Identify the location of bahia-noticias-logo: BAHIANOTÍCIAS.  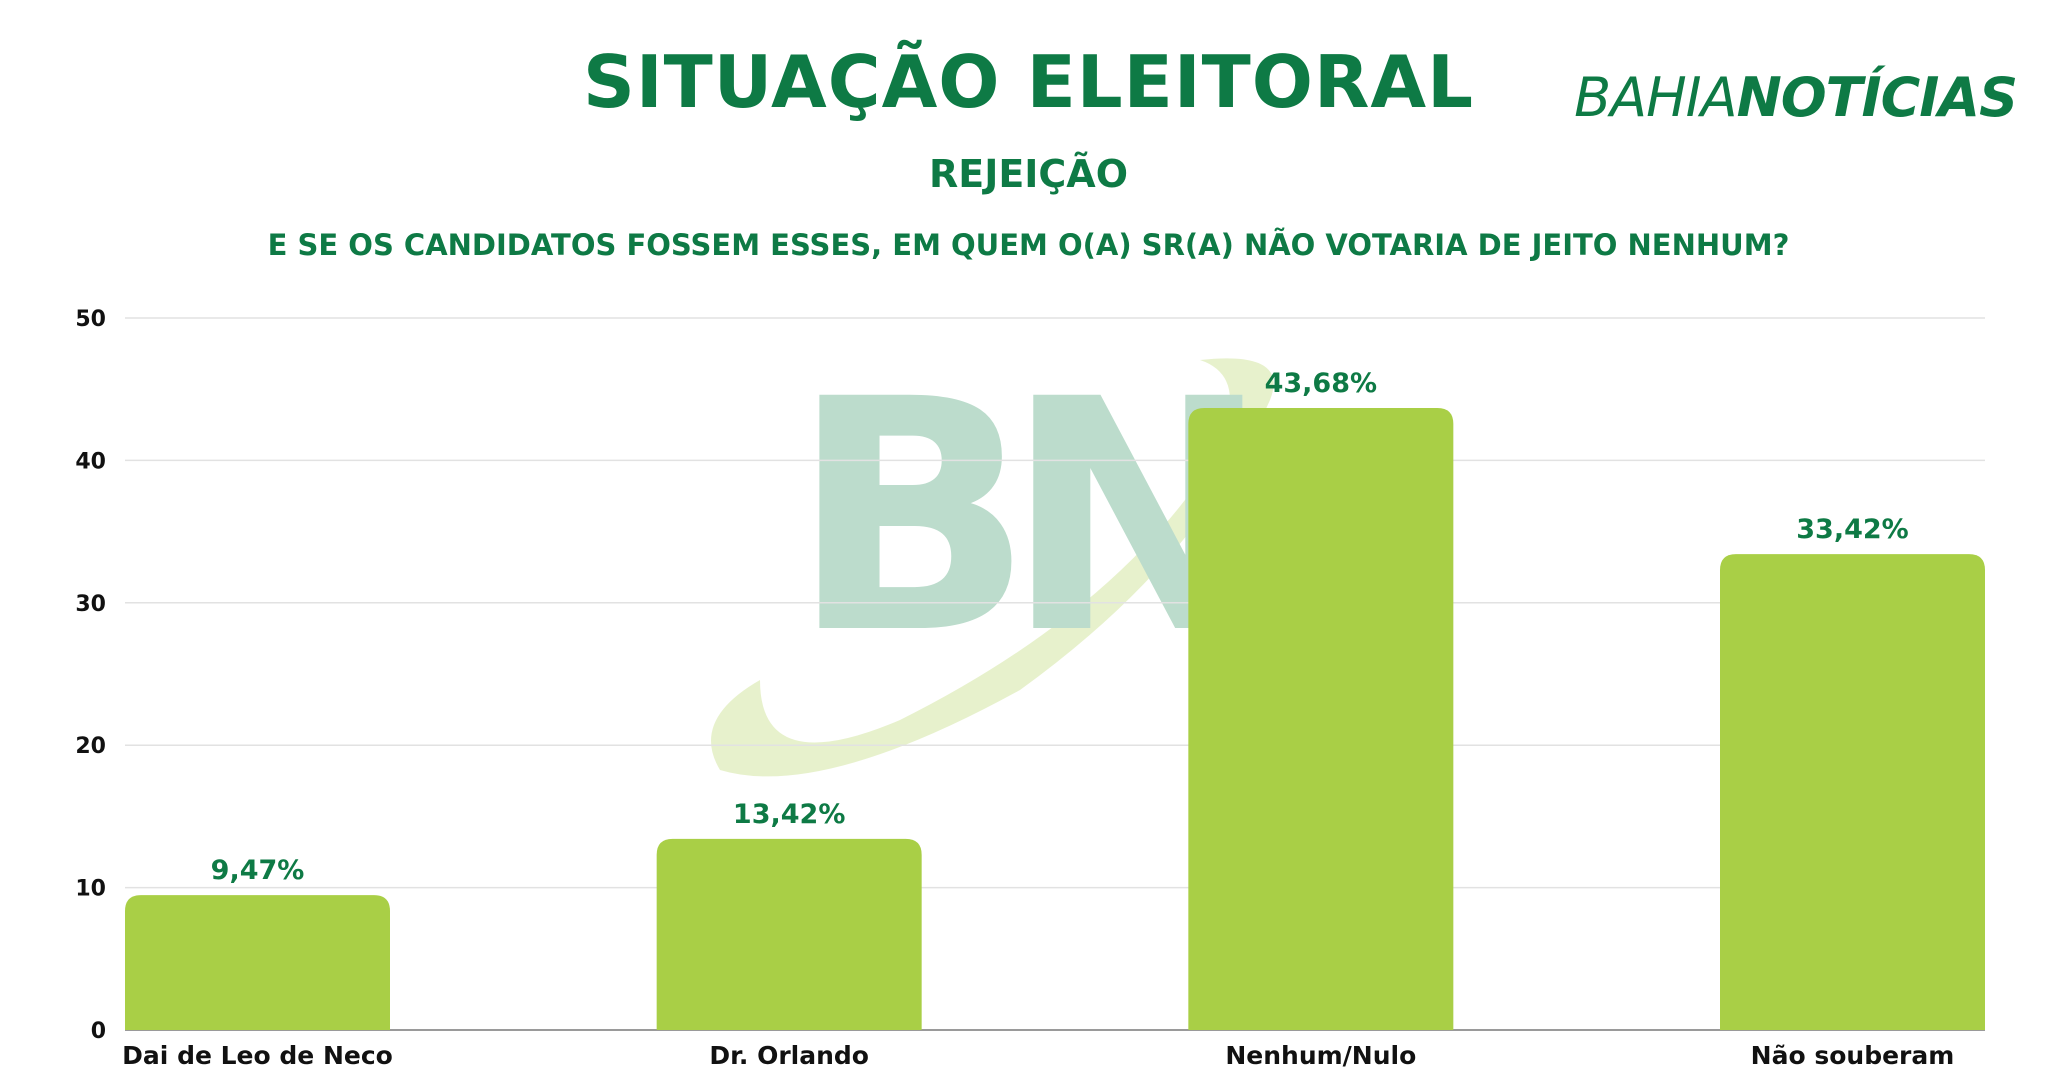
(1796, 97).